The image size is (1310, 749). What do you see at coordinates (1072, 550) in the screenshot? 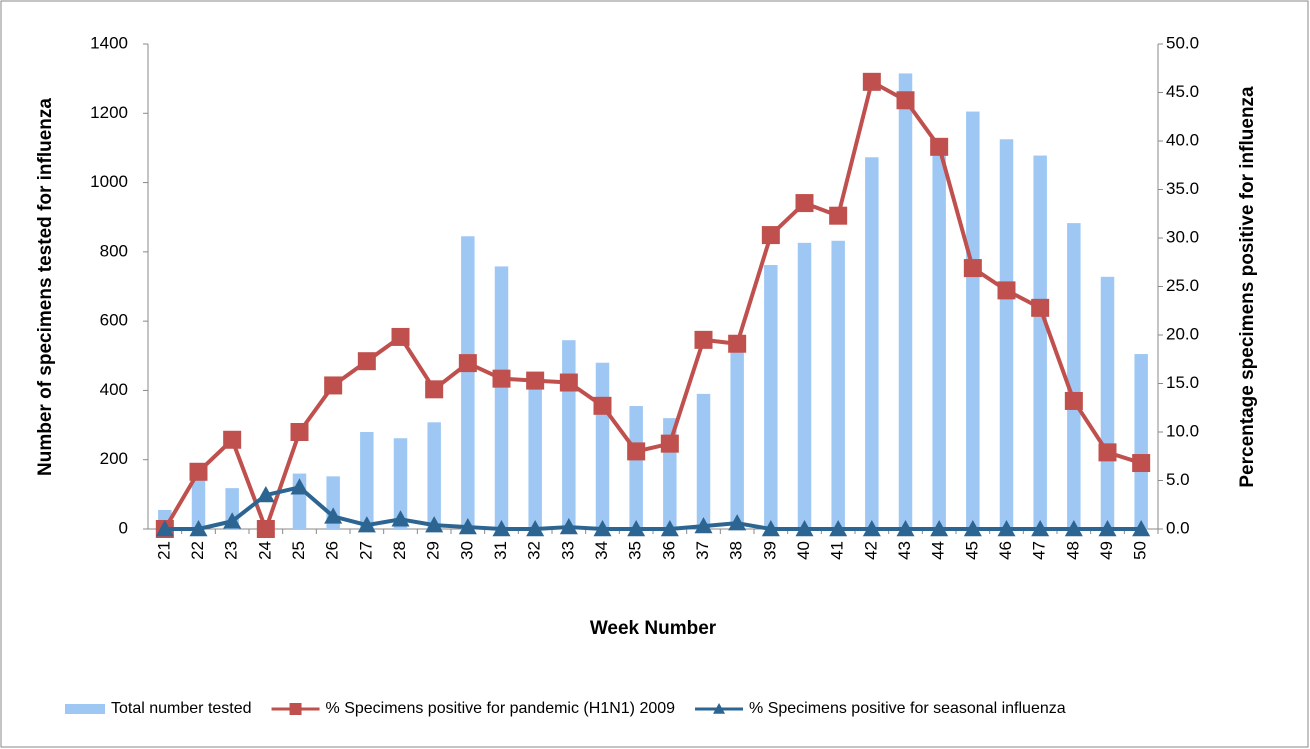
I see `x-tick-label: 48` at bounding box center [1072, 550].